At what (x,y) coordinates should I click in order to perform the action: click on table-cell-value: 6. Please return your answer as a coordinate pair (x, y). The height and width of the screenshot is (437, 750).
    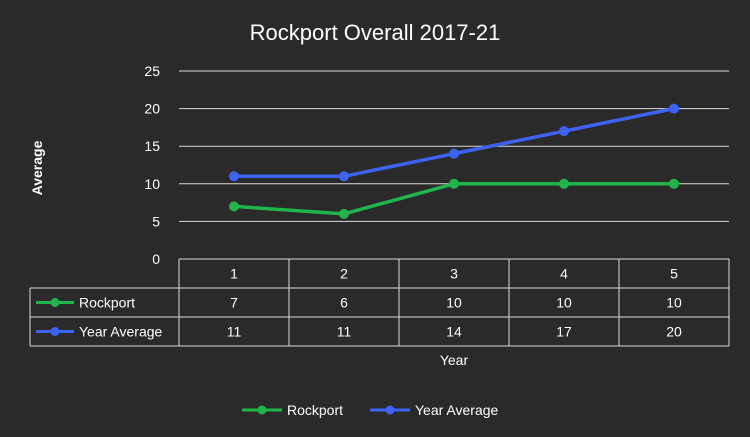
    Looking at the image, I should click on (344, 303).